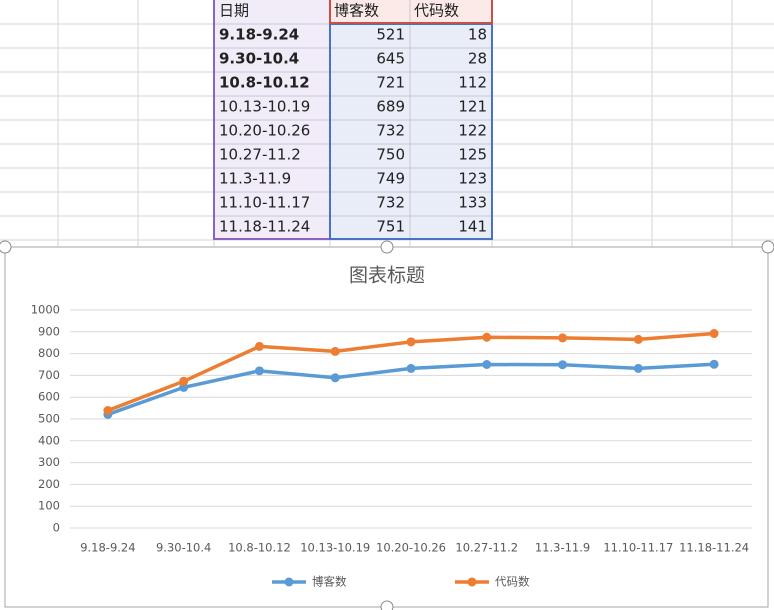 The height and width of the screenshot is (610, 774). Describe the element at coordinates (436, 11) in the screenshot. I see `header-cell: 代码数` at that location.